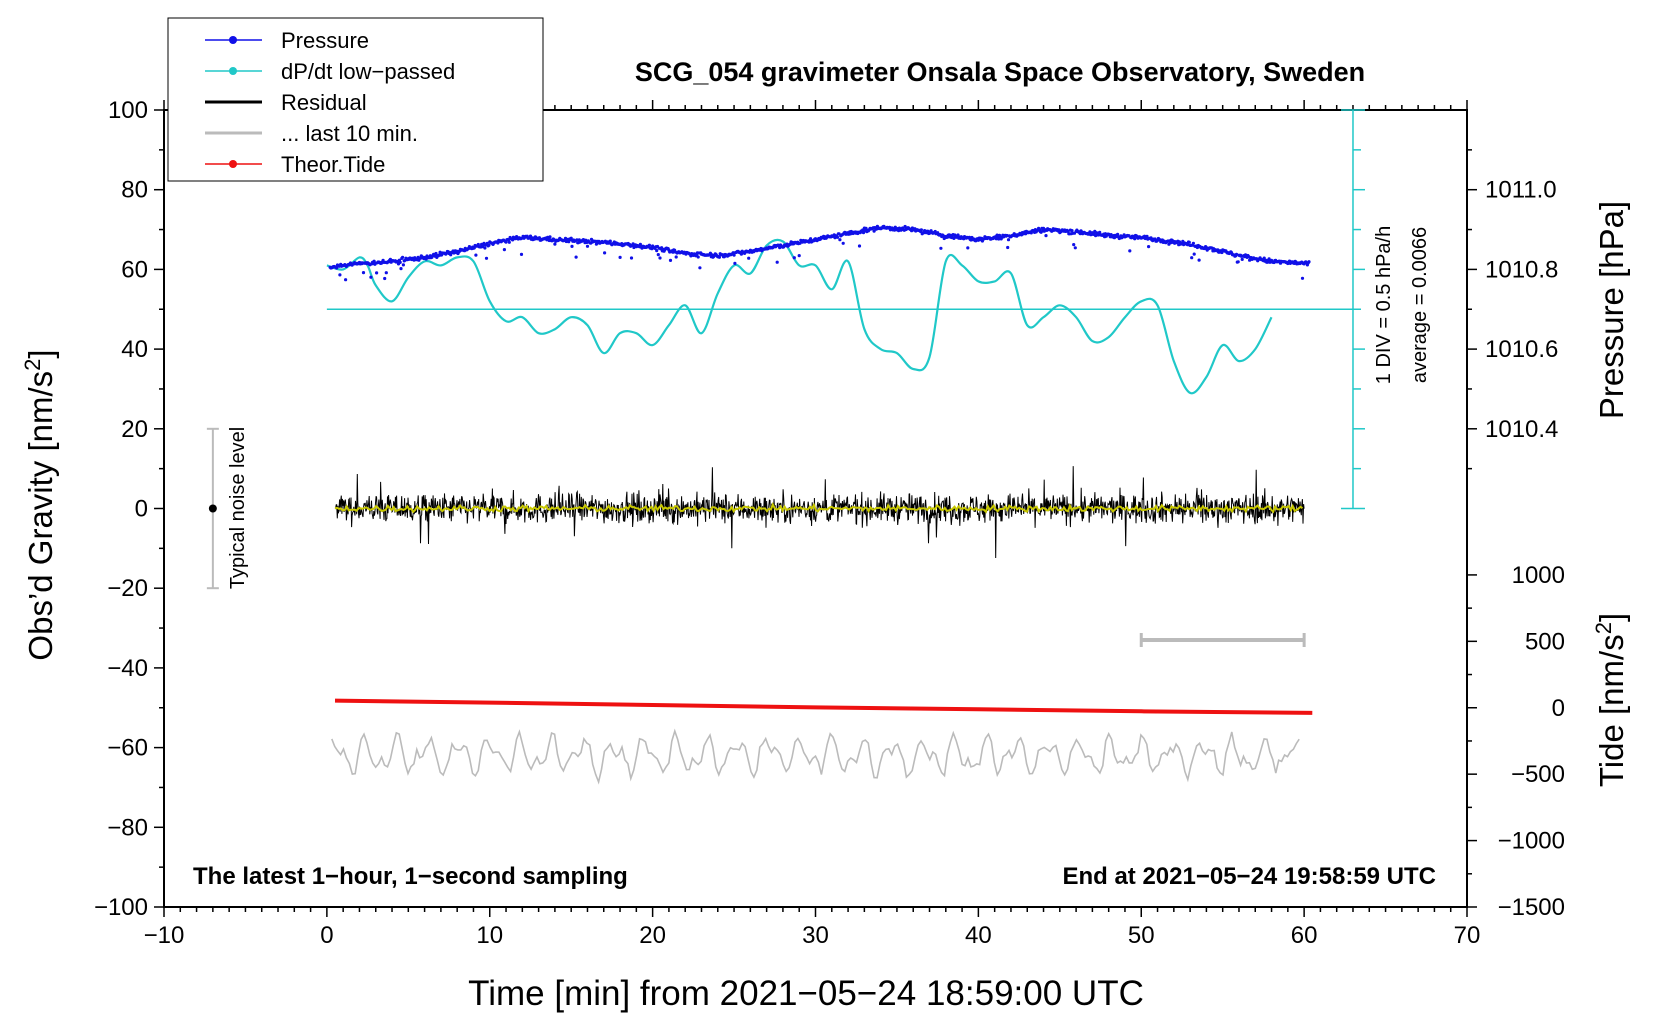 This screenshot has height=1020, width=1660. I want to click on pressure-tick-label: 1010.6, so click(1521, 349).